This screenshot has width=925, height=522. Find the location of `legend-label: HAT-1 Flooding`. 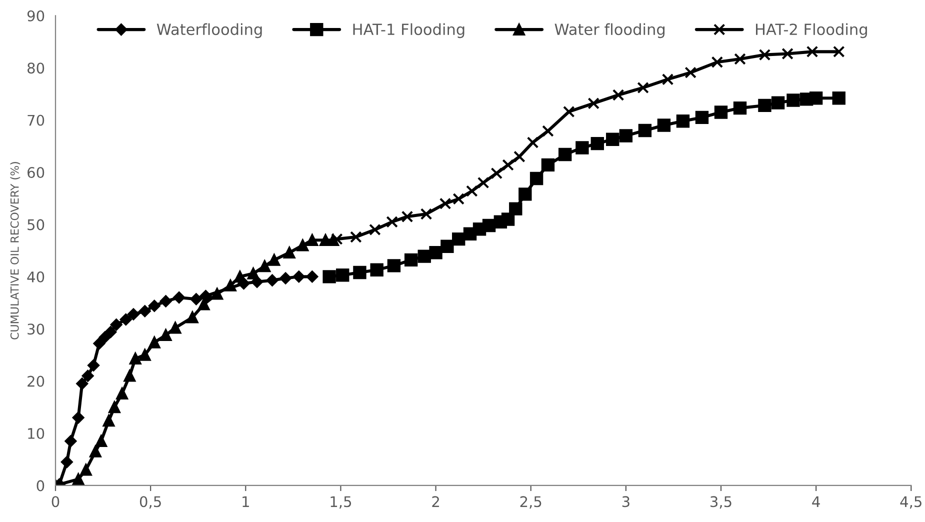

legend-label: HAT-1 Flooding is located at coordinates (408, 30).